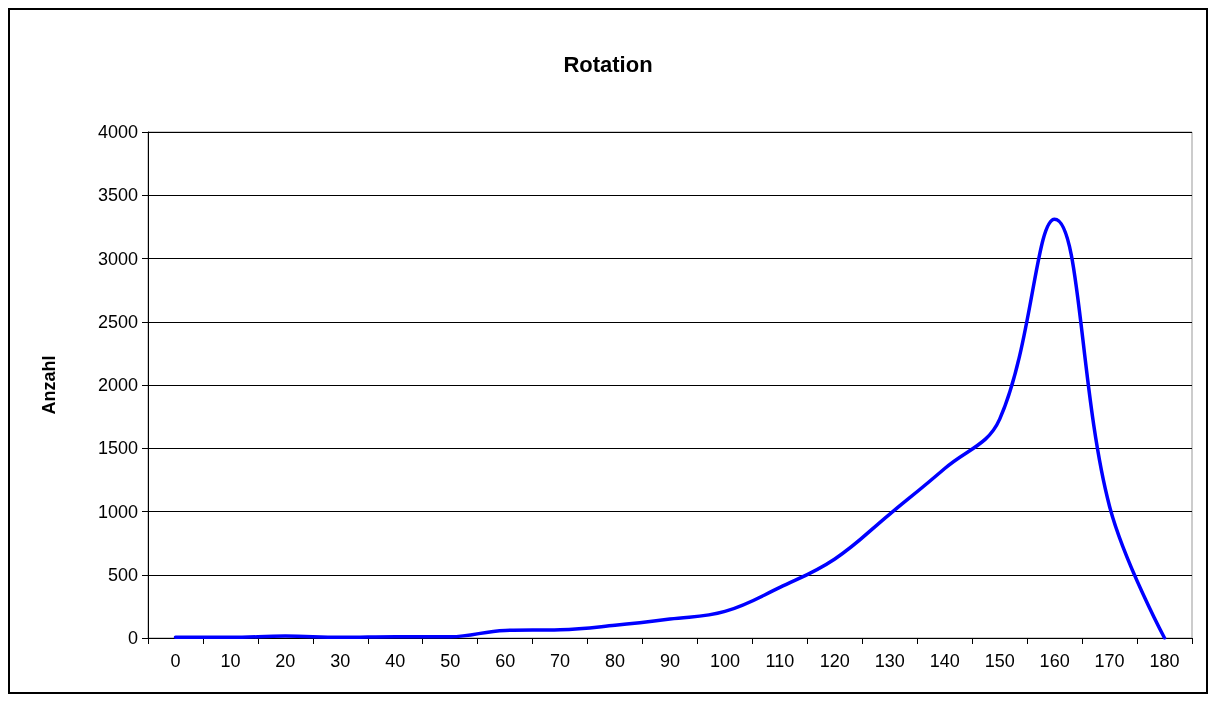  What do you see at coordinates (999, 661) in the screenshot?
I see `x-tick-label: 150` at bounding box center [999, 661].